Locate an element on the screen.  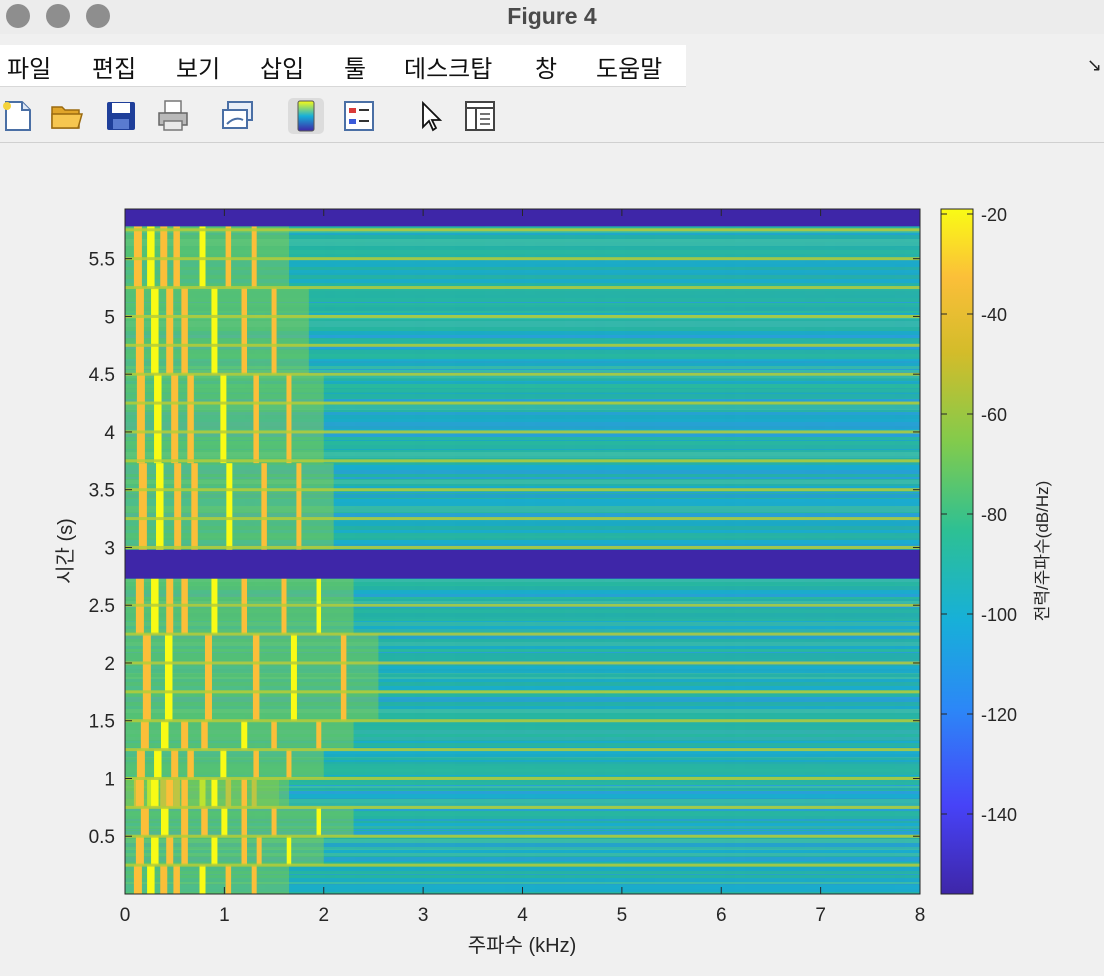
open-folder-icon is located at coordinates (67, 116).